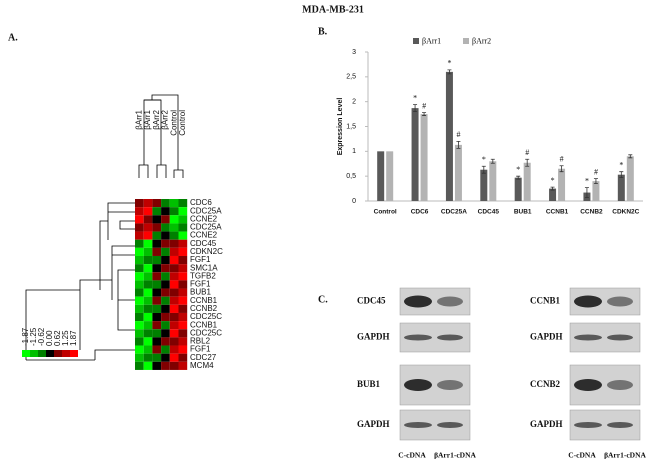 The height and width of the screenshot is (462, 667). What do you see at coordinates (420, 212) in the screenshot?
I see `x-tick-label: CDC6` at bounding box center [420, 212].